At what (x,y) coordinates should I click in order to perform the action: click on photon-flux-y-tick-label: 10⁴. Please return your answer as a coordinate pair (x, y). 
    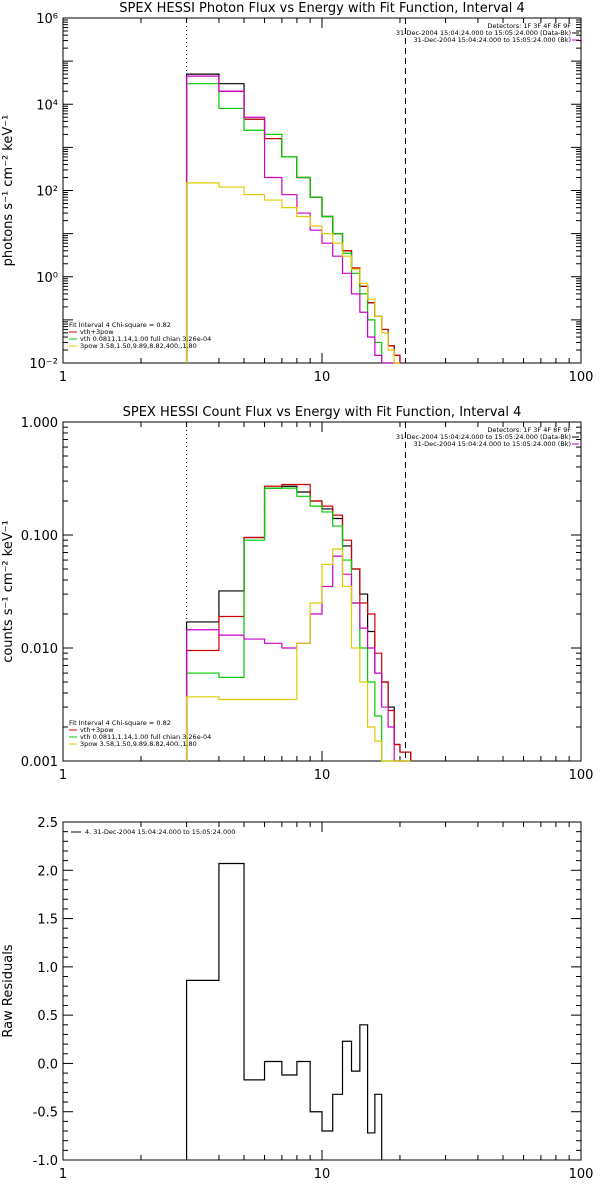
    Looking at the image, I should click on (47, 105).